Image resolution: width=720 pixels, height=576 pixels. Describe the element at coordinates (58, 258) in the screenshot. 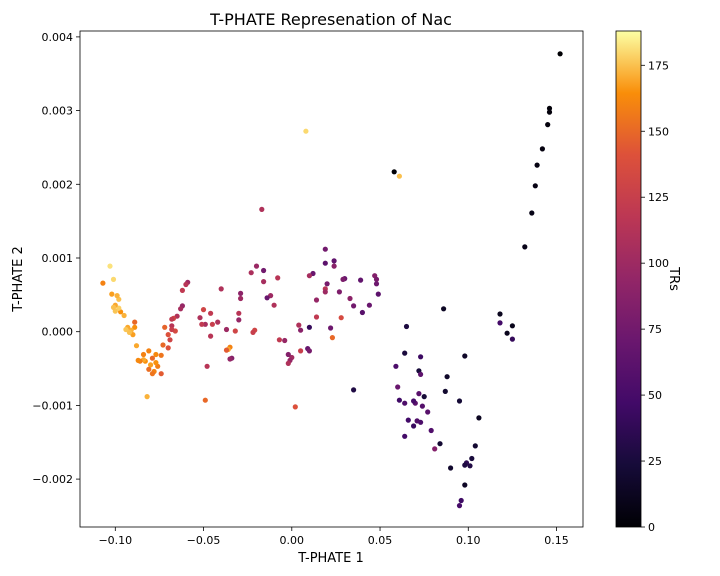

I see `y-tick-label: 0.001` at that location.